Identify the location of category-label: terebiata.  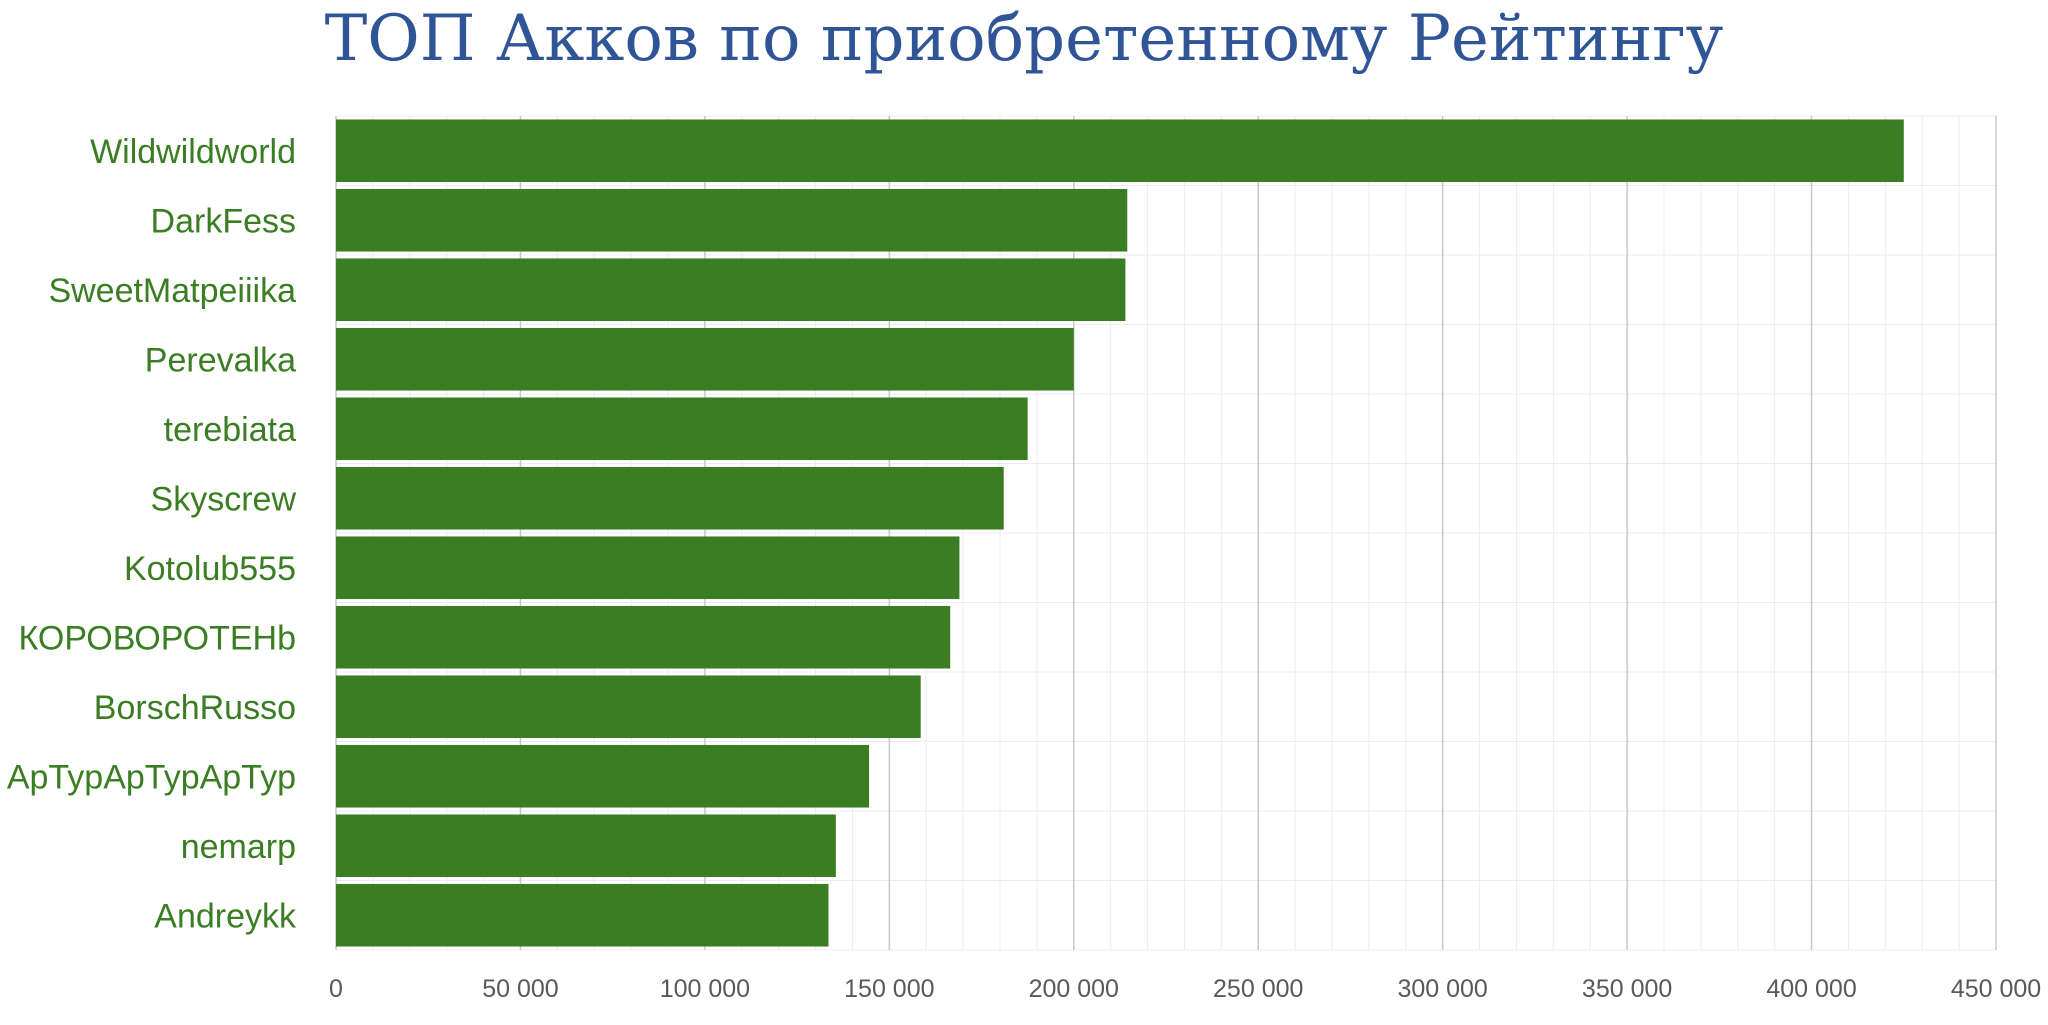
(230, 430).